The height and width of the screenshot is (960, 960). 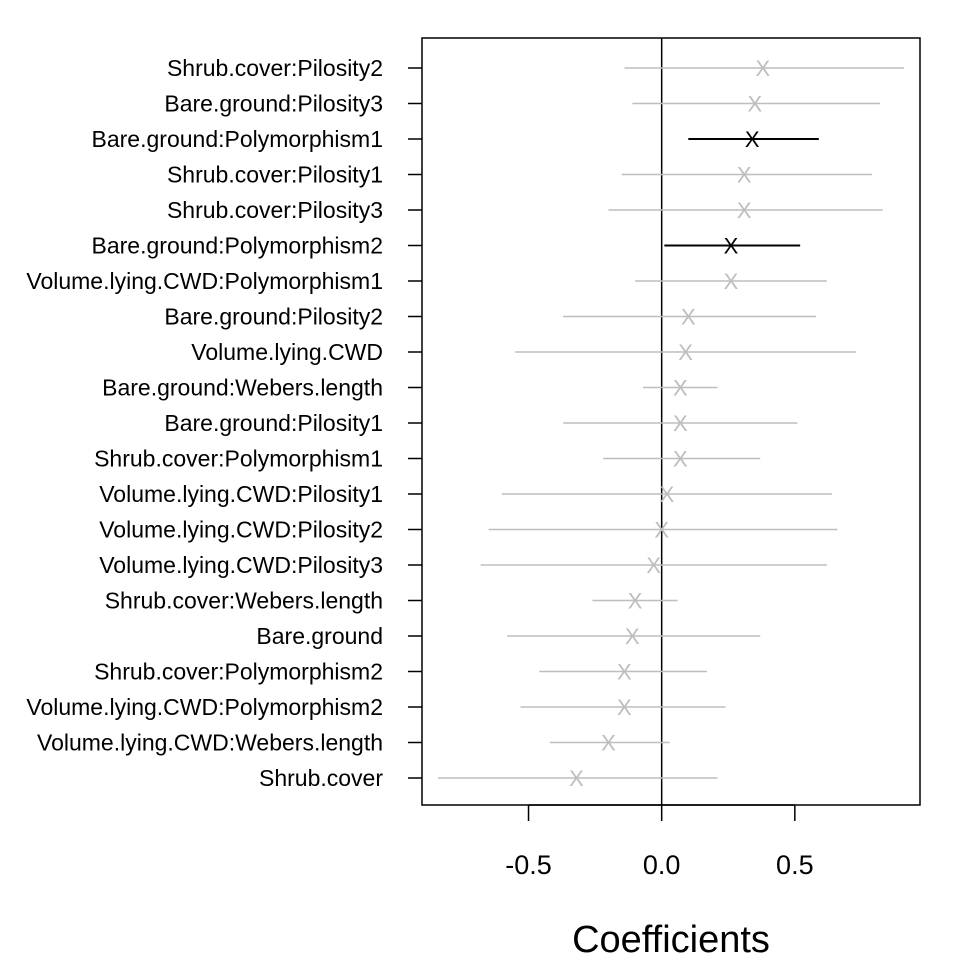 What do you see at coordinates (273, 317) in the screenshot?
I see `term-label: Bare.ground:Pilosity2` at bounding box center [273, 317].